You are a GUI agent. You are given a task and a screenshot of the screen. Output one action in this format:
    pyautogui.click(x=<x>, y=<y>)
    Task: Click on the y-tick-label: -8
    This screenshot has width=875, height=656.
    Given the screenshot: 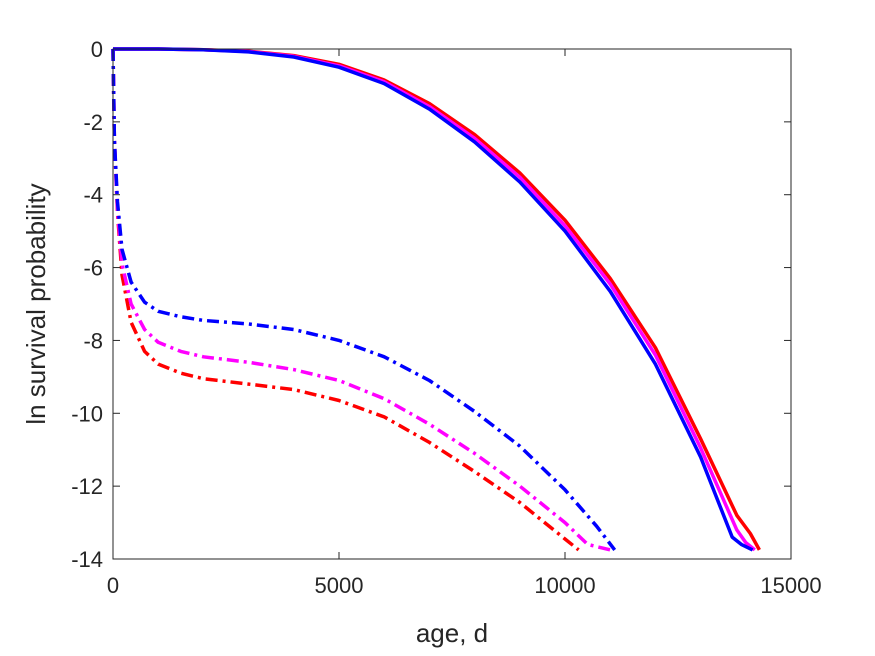 What is the action you would take?
    pyautogui.click(x=93, y=340)
    